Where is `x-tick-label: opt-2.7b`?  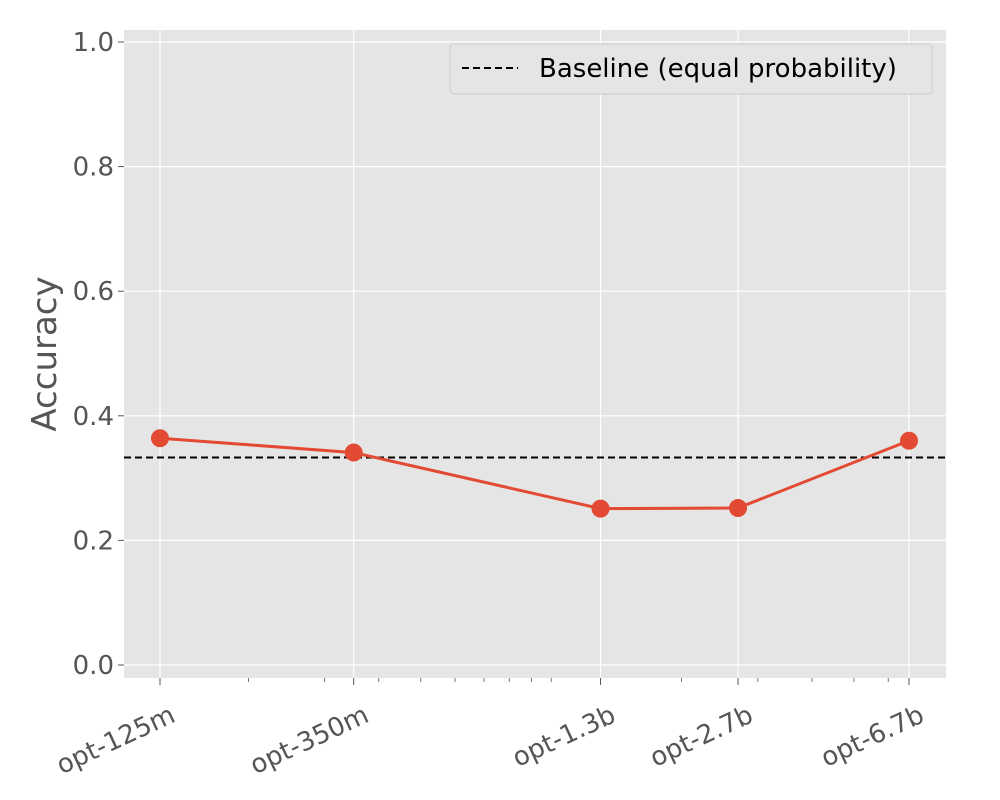 x-tick-label: opt-2.7b is located at coordinates (702, 737).